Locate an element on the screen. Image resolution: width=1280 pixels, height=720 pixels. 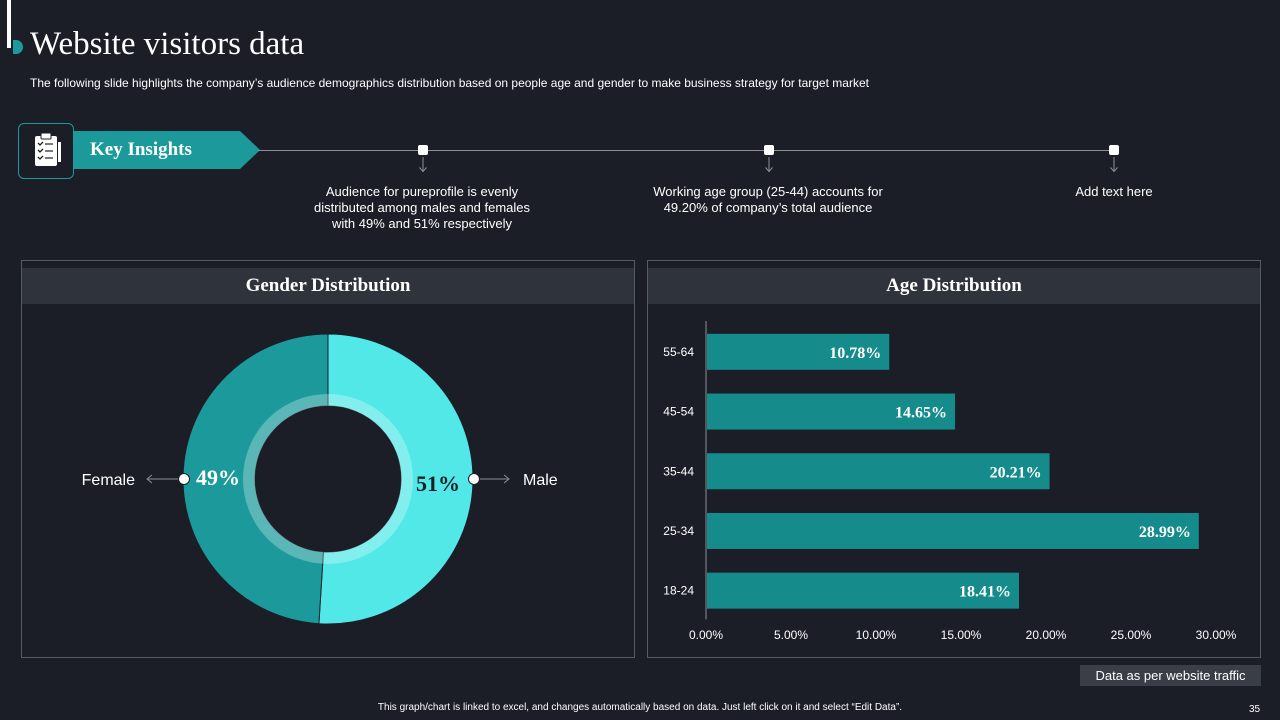
data-source-badge: Data as per website traffic is located at coordinates (1170, 675).